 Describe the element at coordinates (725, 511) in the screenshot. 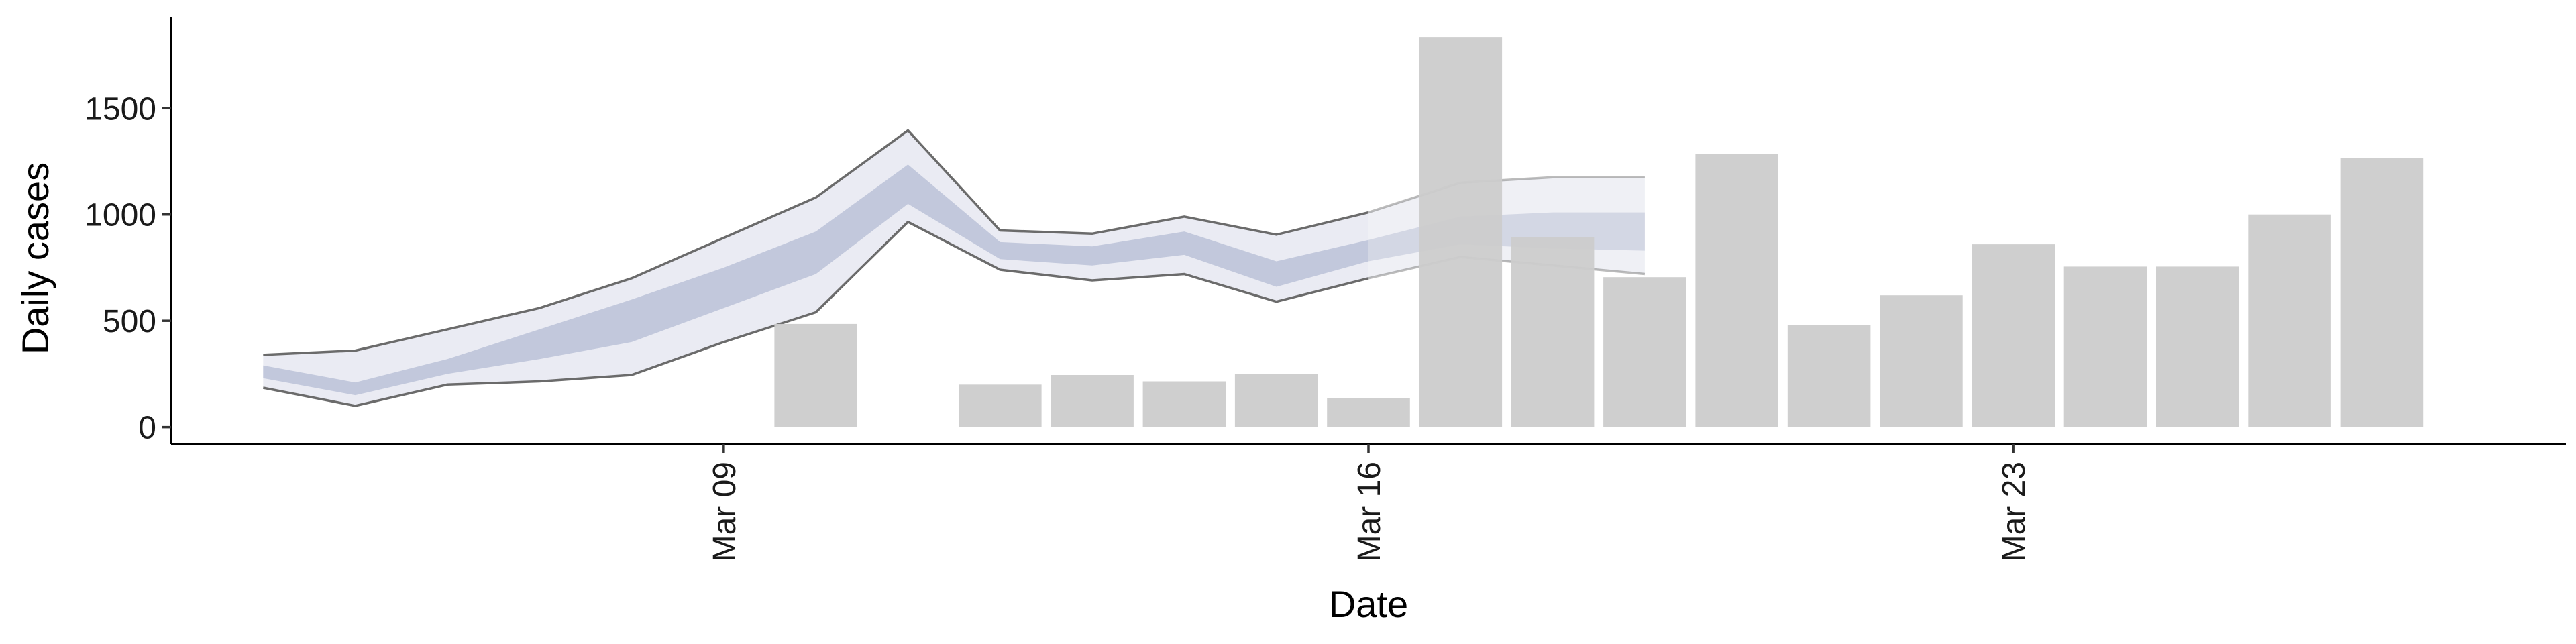

I see `x-tick-label: Mar 09` at that location.